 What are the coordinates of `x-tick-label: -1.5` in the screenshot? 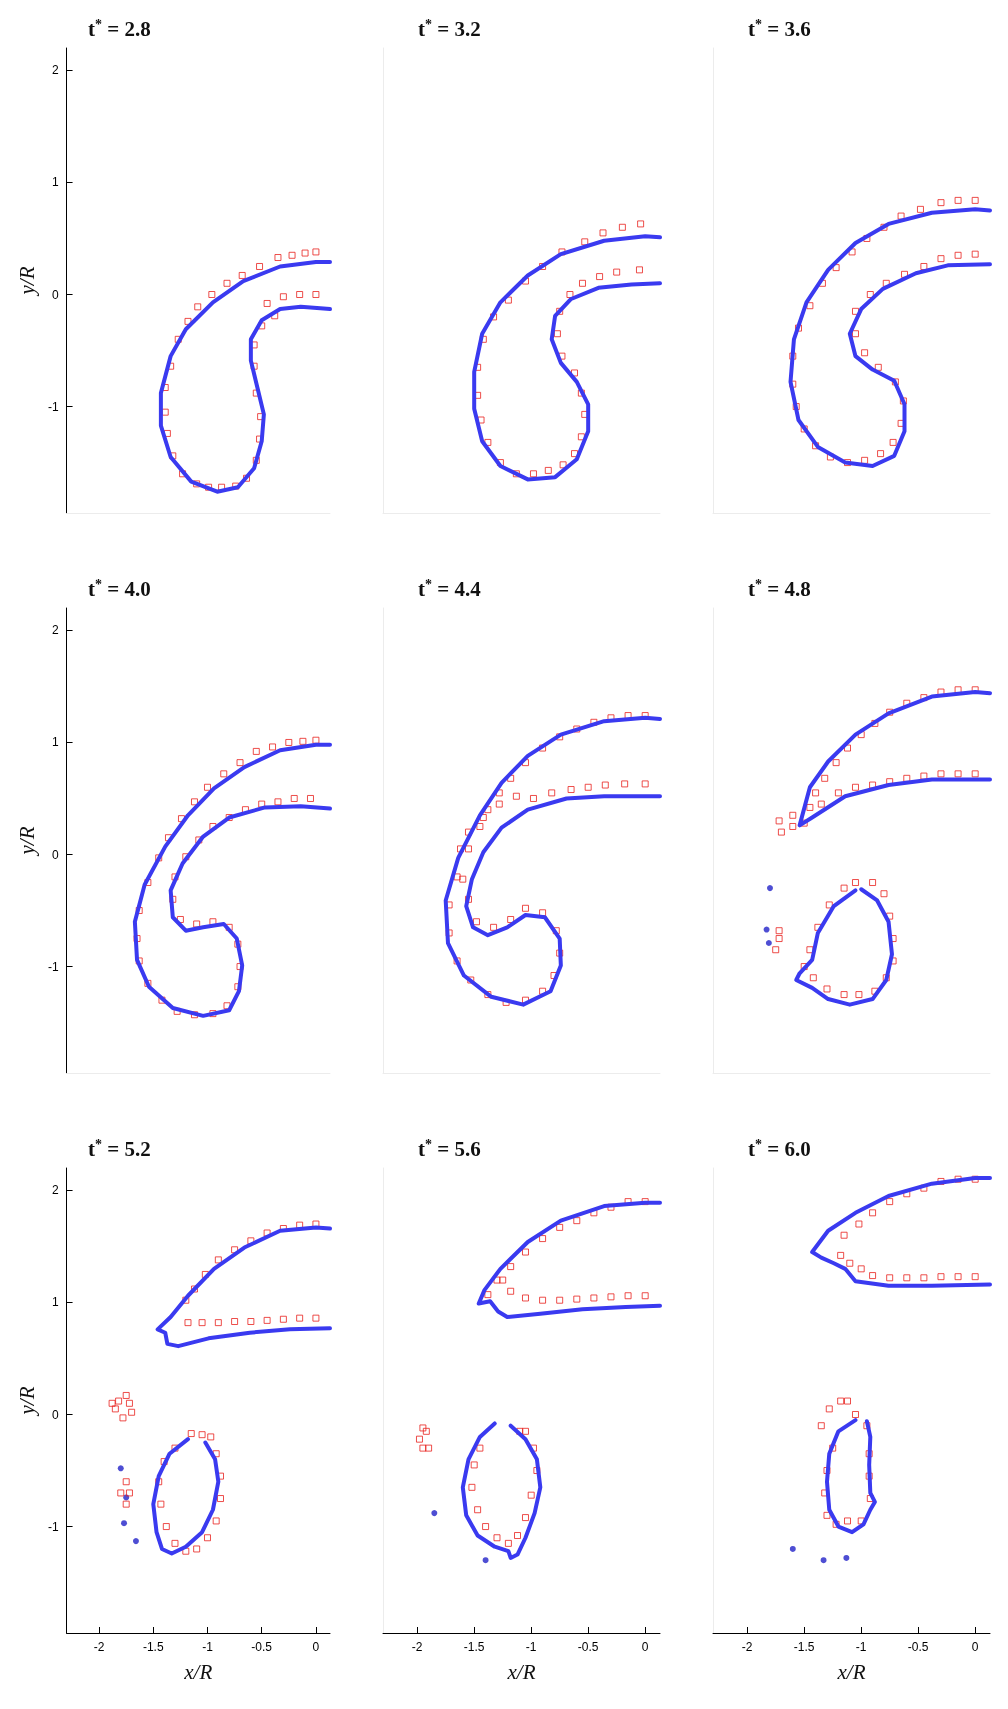 It's located at (153, 1647).